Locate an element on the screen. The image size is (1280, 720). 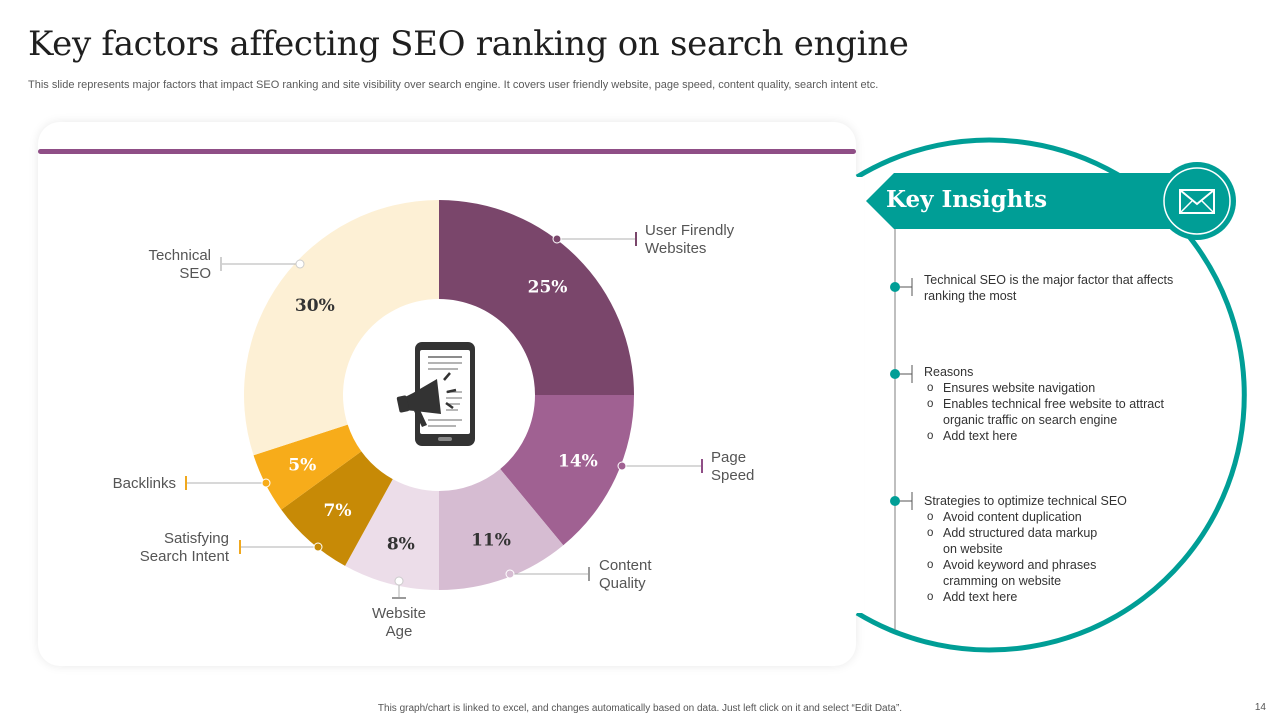
value-label: 14% is located at coordinates (578, 461).